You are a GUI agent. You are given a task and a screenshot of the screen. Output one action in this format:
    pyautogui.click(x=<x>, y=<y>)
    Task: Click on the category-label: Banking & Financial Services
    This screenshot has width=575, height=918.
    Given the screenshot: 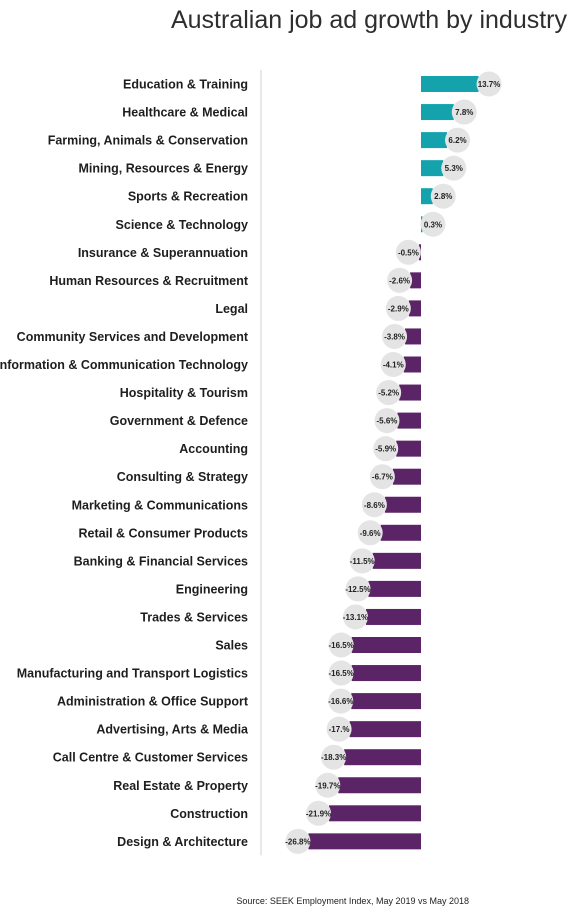 What is the action you would take?
    pyautogui.click(x=161, y=561)
    